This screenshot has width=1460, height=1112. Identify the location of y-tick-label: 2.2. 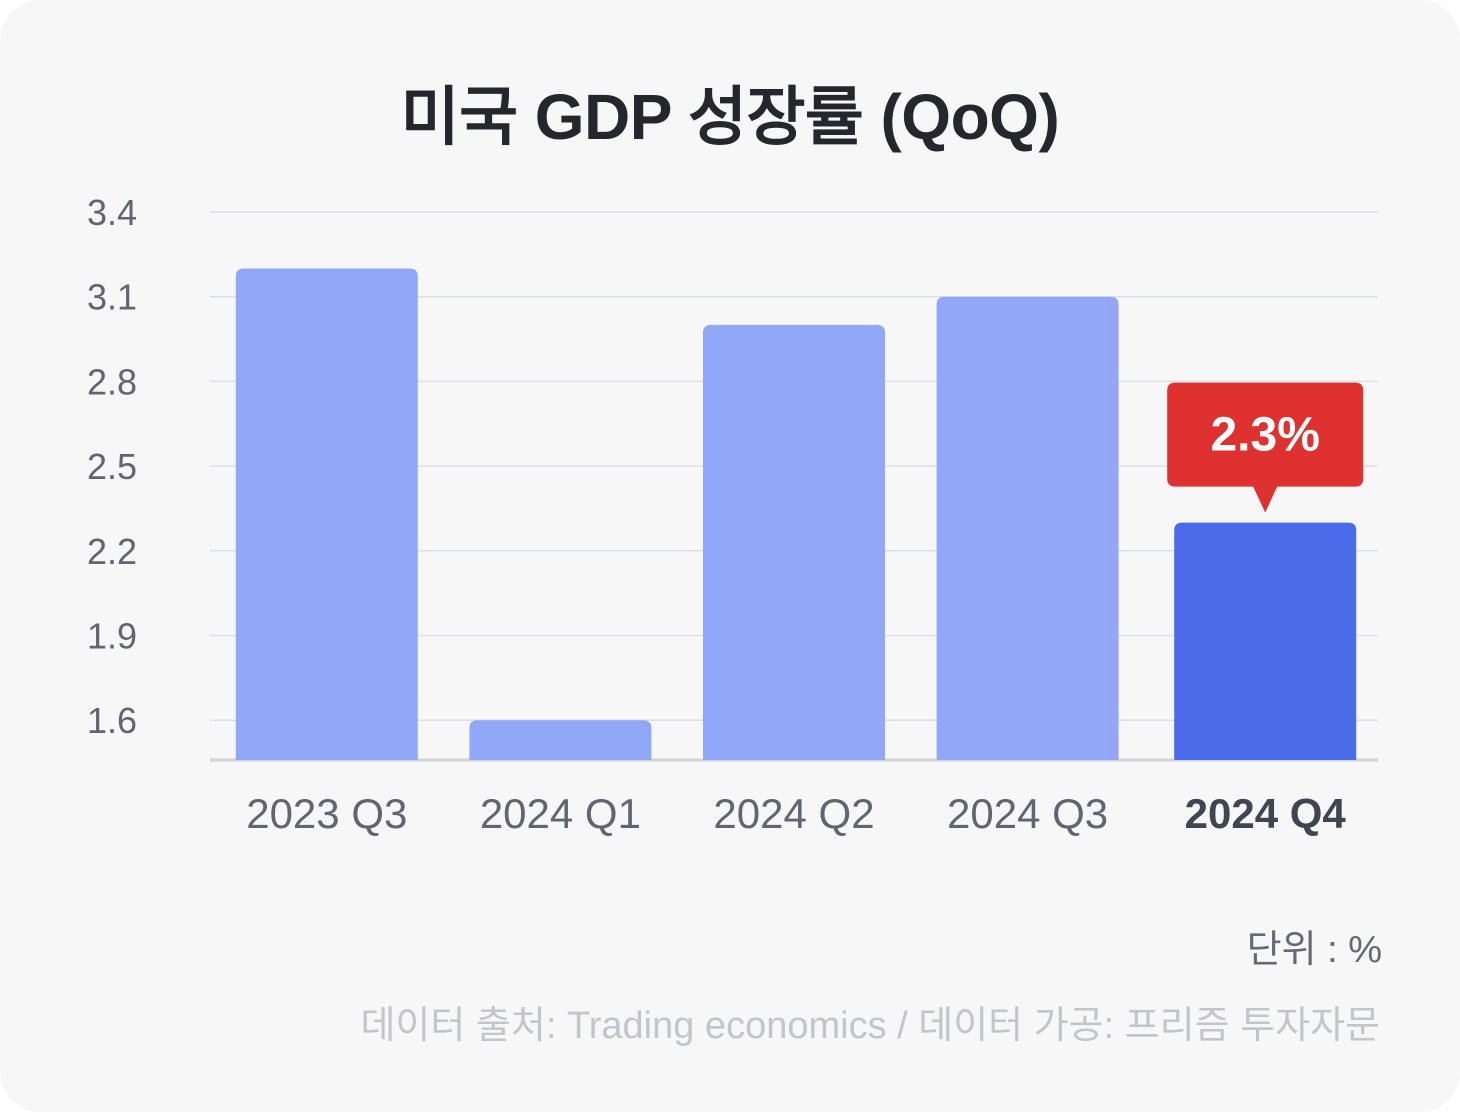
(112, 551).